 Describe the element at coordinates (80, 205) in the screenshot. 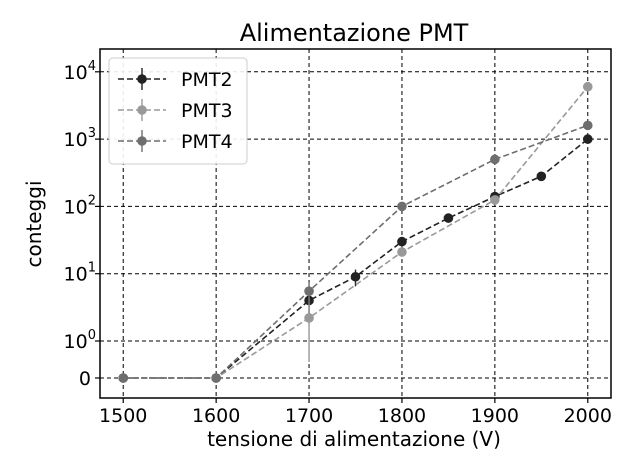

I see `y-tick-label: 10²` at that location.